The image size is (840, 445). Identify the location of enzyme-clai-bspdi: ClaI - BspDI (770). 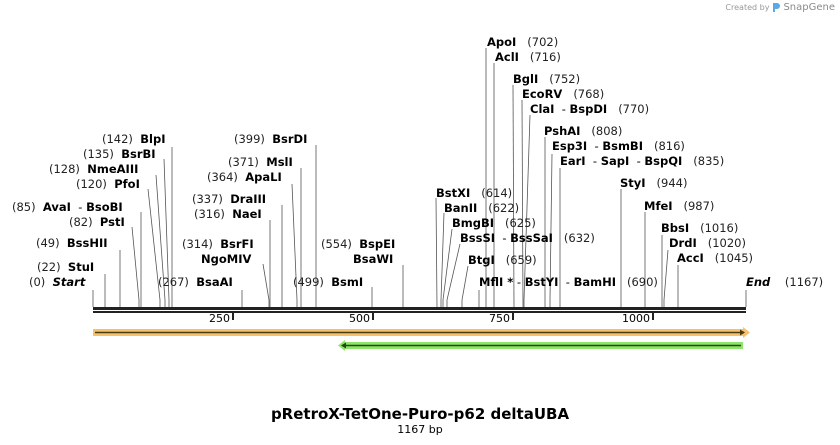
(590, 109).